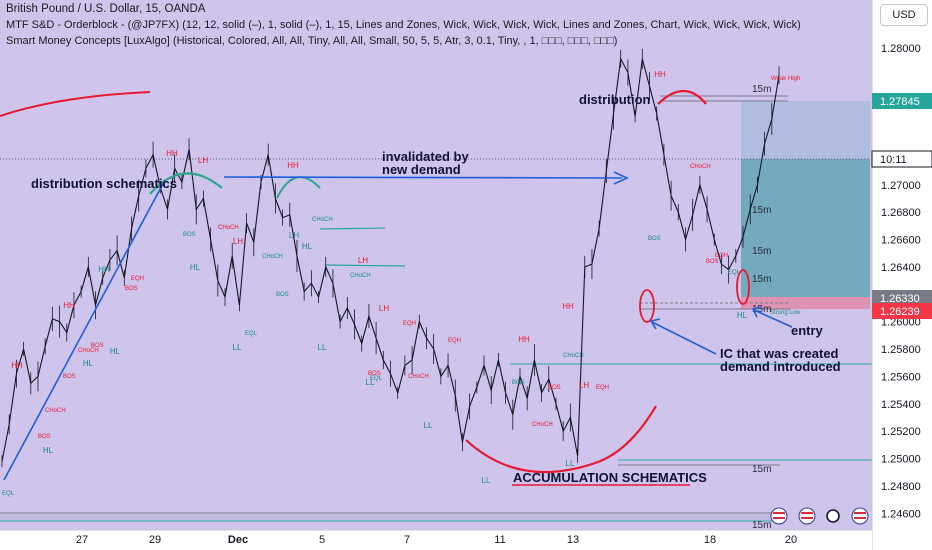  What do you see at coordinates (901, 241) in the screenshot?
I see `y-tick-label: 1.26600` at bounding box center [901, 241].